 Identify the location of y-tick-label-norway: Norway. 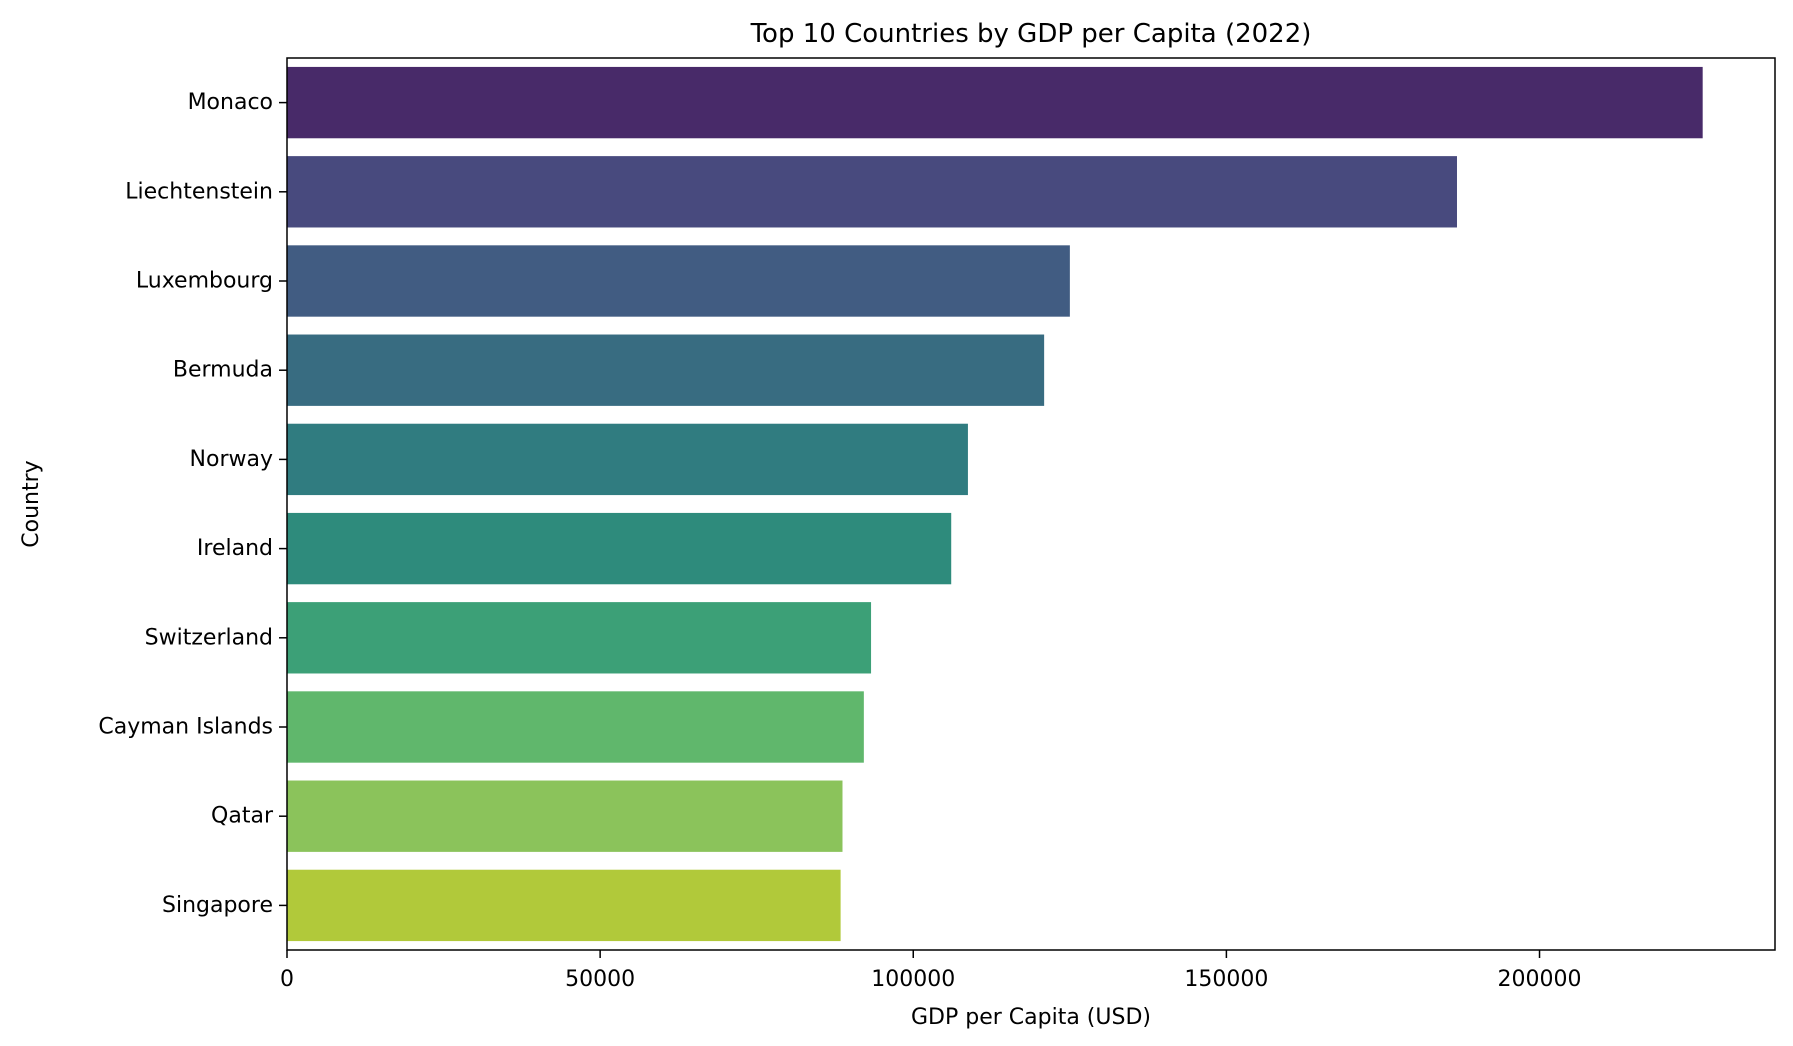
(231, 459).